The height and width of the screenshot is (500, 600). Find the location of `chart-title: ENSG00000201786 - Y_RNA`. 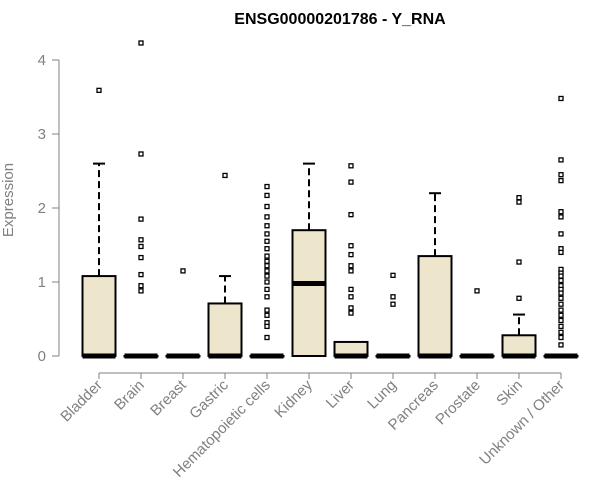

chart-title: ENSG00000201786 - Y_RNA is located at coordinates (340, 19).